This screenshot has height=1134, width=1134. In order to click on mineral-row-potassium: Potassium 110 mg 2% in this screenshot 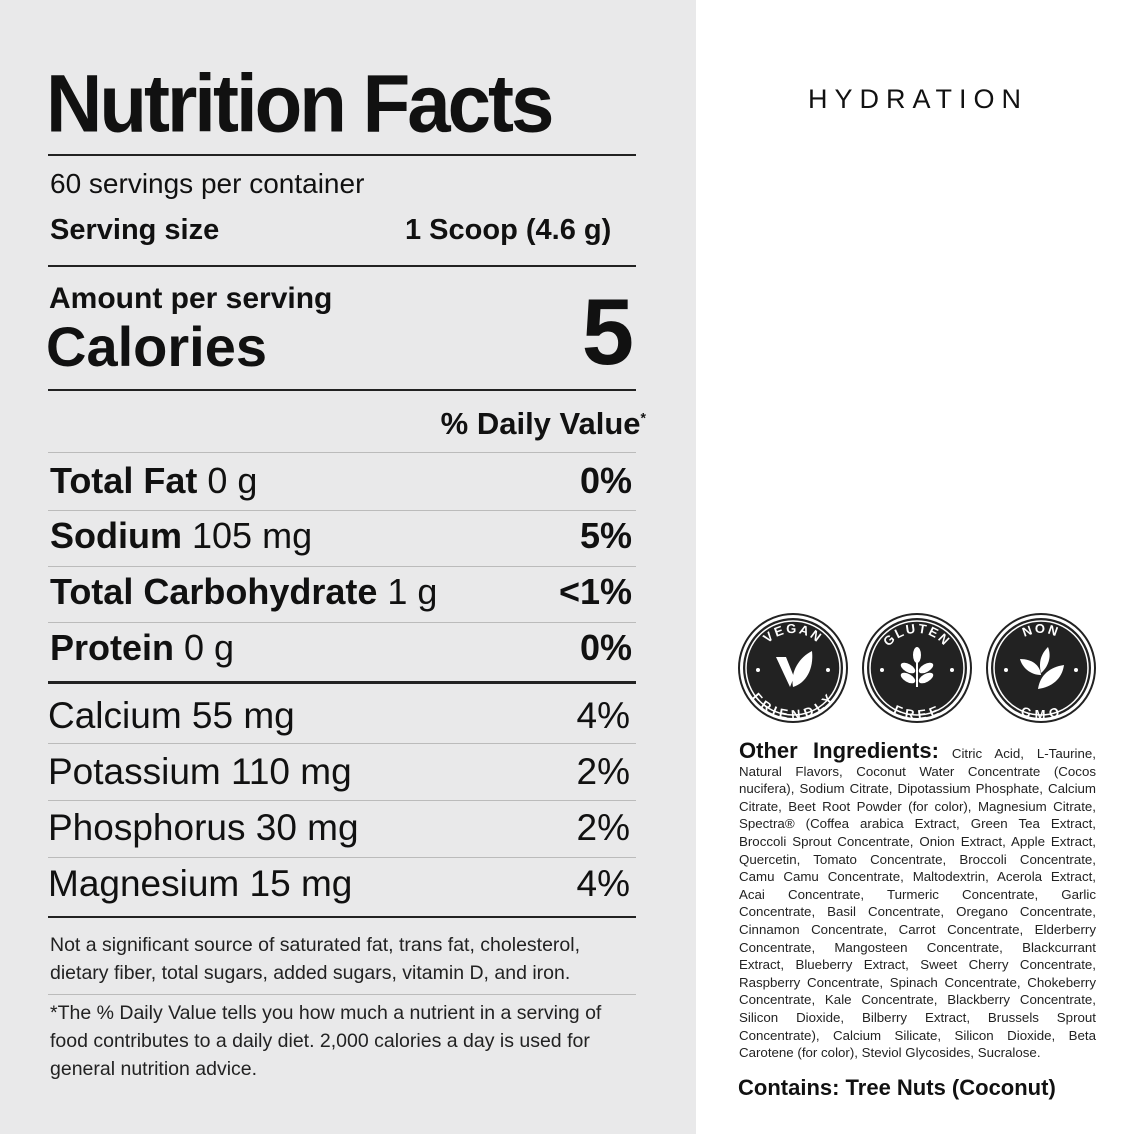, I will do `click(339, 772)`.